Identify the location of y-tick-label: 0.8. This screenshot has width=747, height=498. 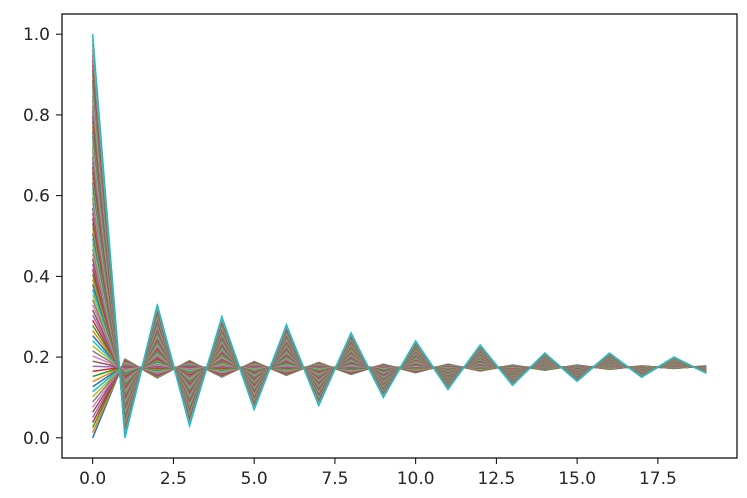
(36, 116).